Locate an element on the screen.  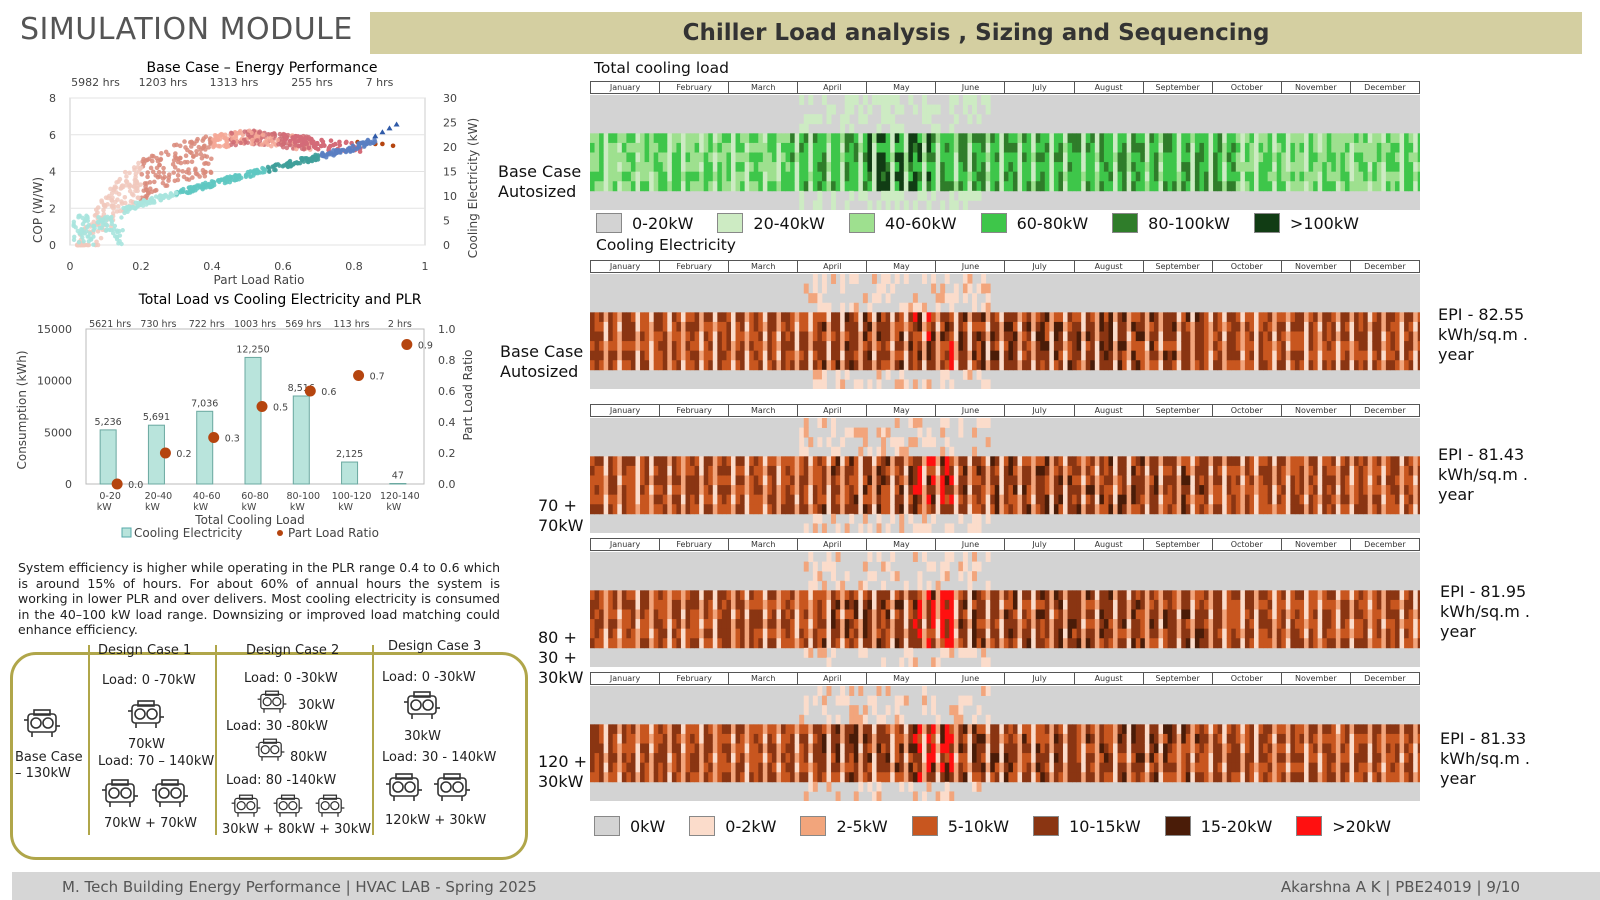
chiller-icon is located at coordinates (246, 807).